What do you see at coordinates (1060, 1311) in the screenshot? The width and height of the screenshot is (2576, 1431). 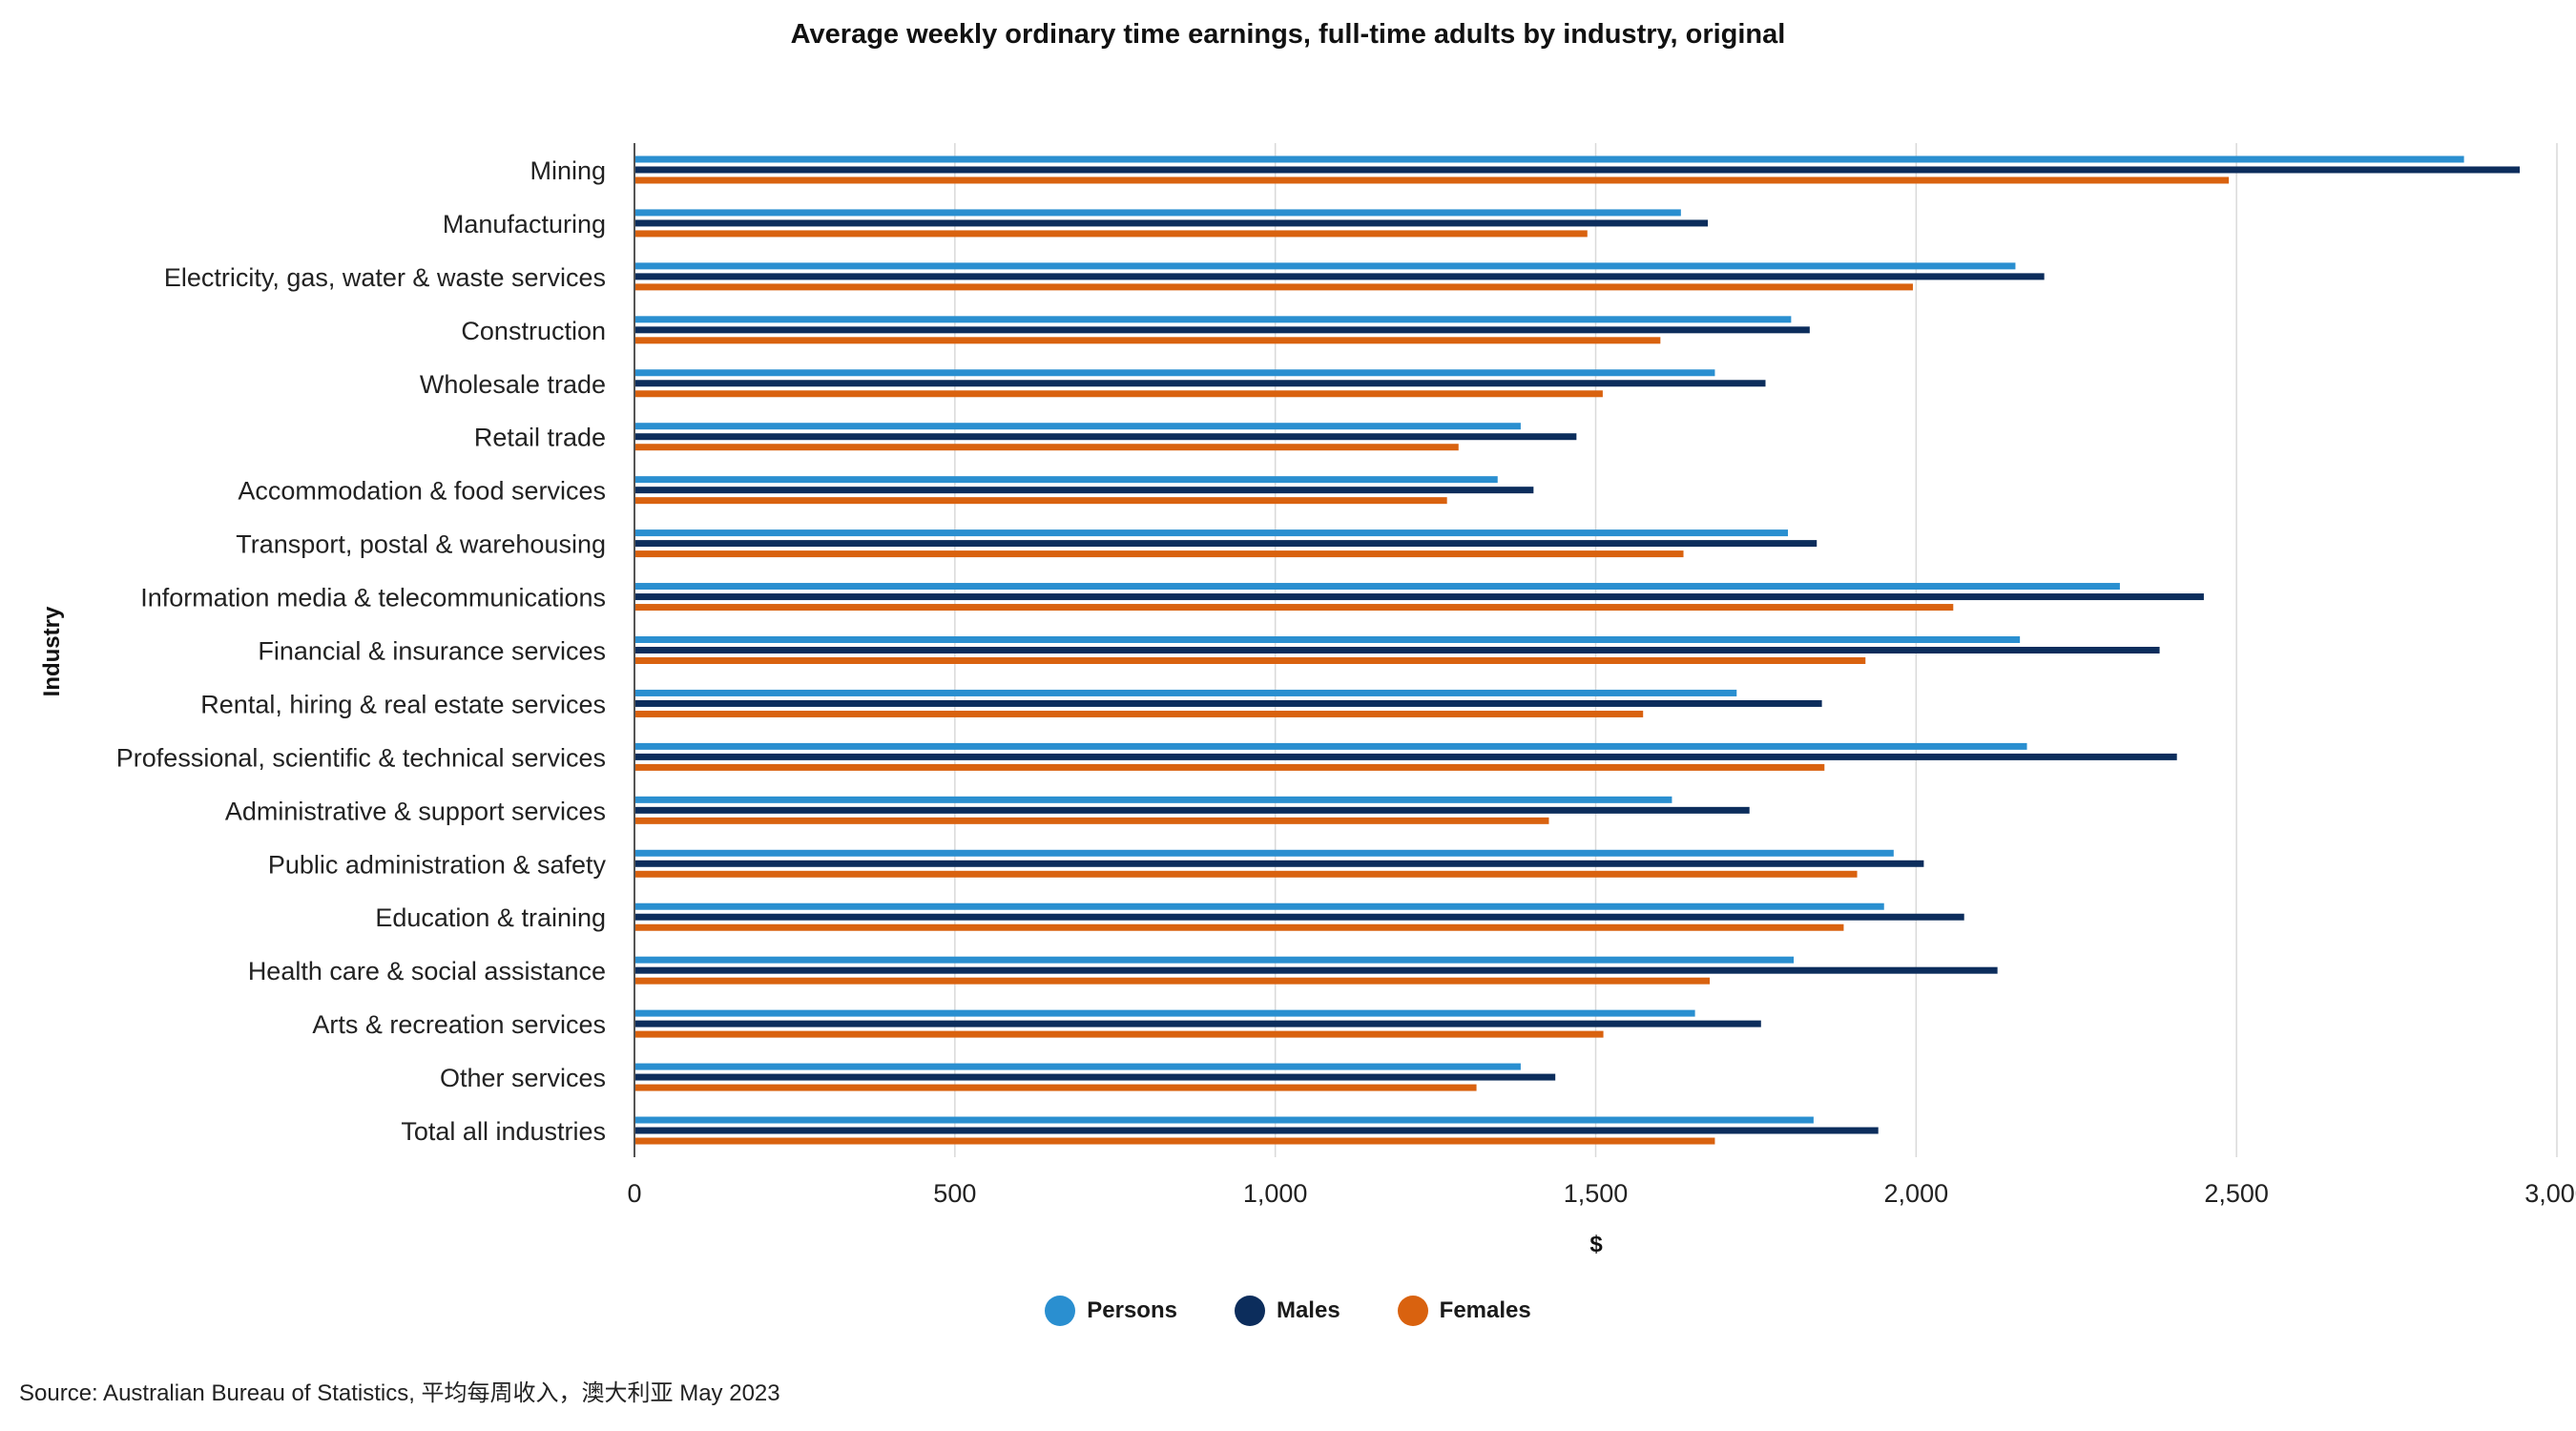 I see `legend-swatch-persons` at bounding box center [1060, 1311].